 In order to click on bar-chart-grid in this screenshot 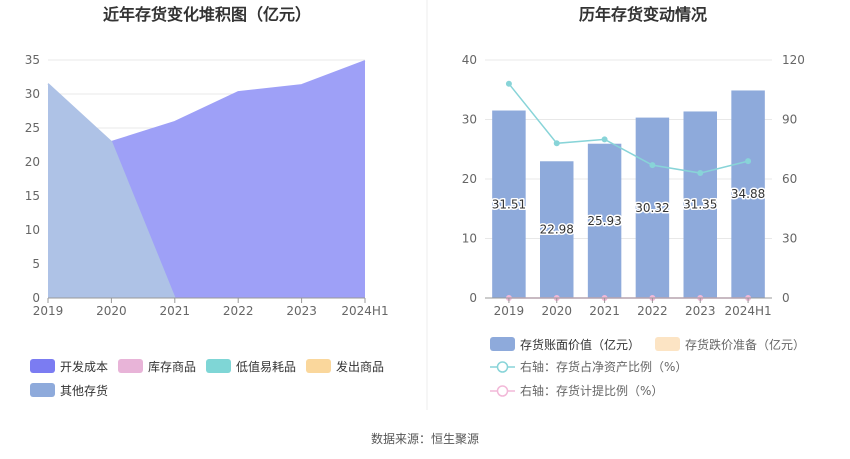, I will do `click(628, 149)`.